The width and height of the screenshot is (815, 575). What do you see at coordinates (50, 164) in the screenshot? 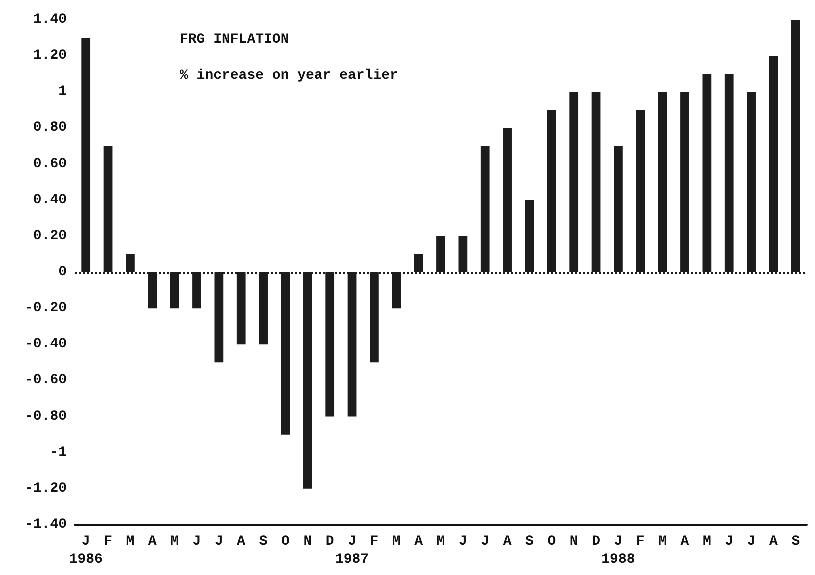
I see `y-tick-label: 0.60` at bounding box center [50, 164].